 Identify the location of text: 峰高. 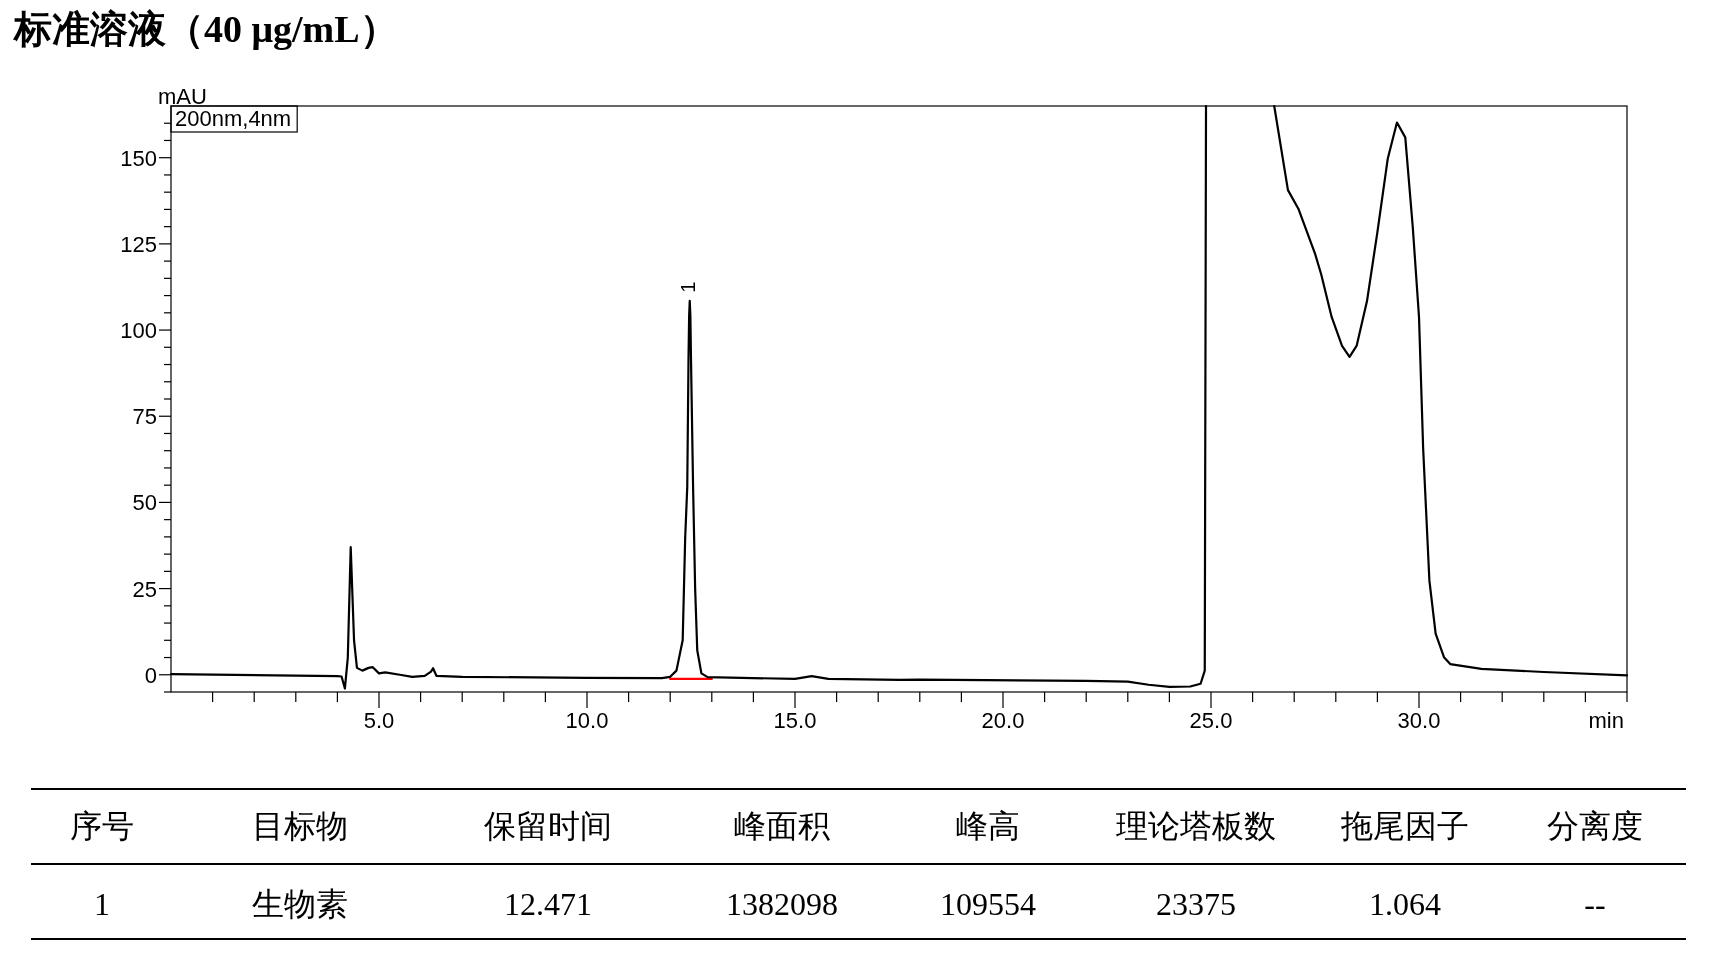
(988, 826).